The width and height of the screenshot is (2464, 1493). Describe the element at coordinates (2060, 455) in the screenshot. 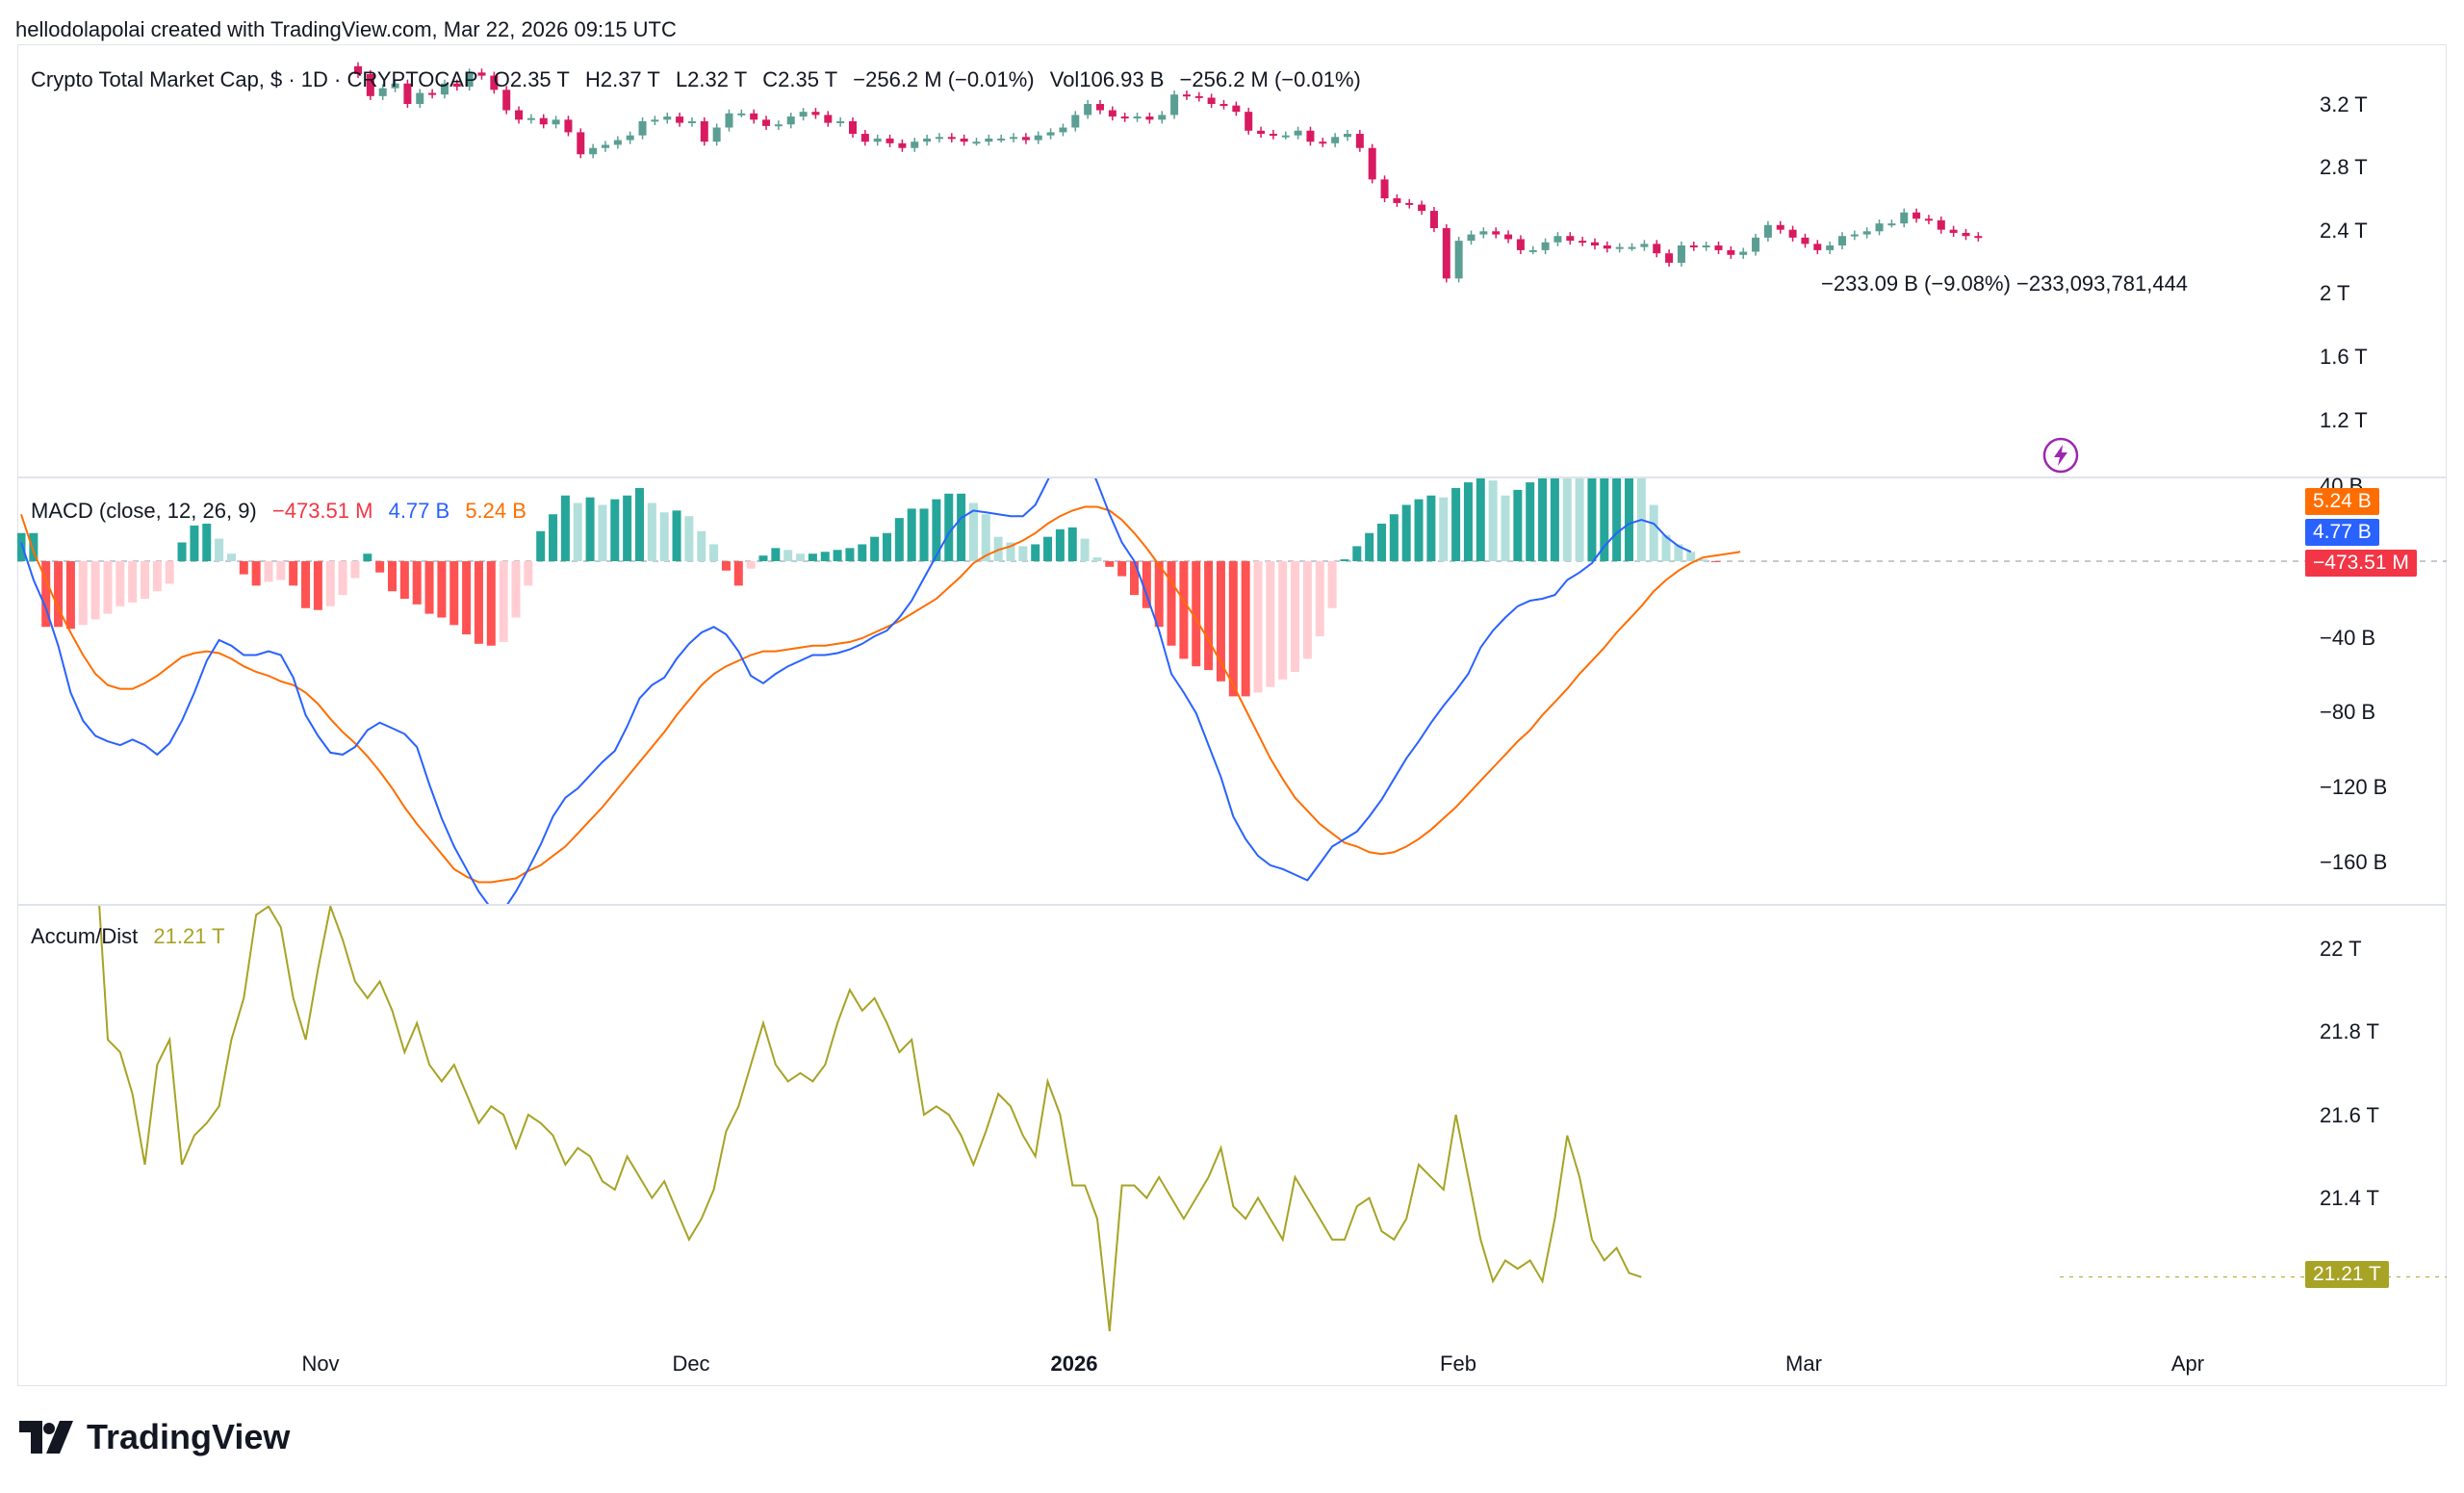

I see `flash-icon` at that location.